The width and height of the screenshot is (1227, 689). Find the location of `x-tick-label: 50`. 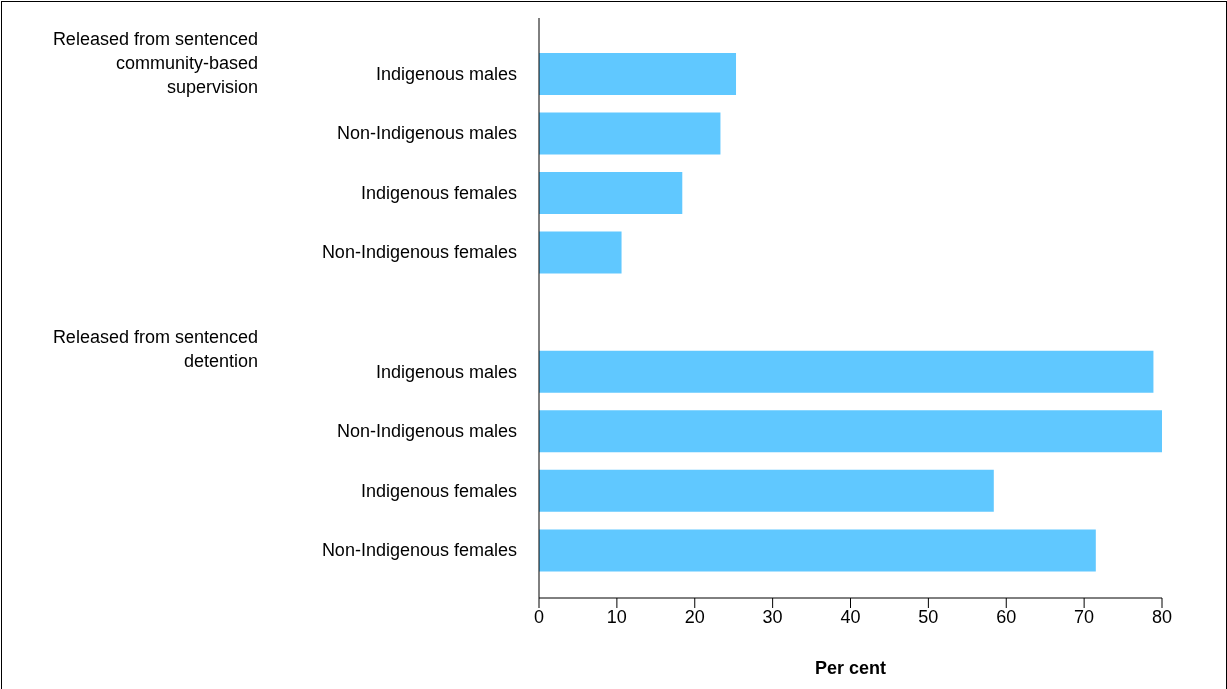

x-tick-label: 50 is located at coordinates (928, 616).